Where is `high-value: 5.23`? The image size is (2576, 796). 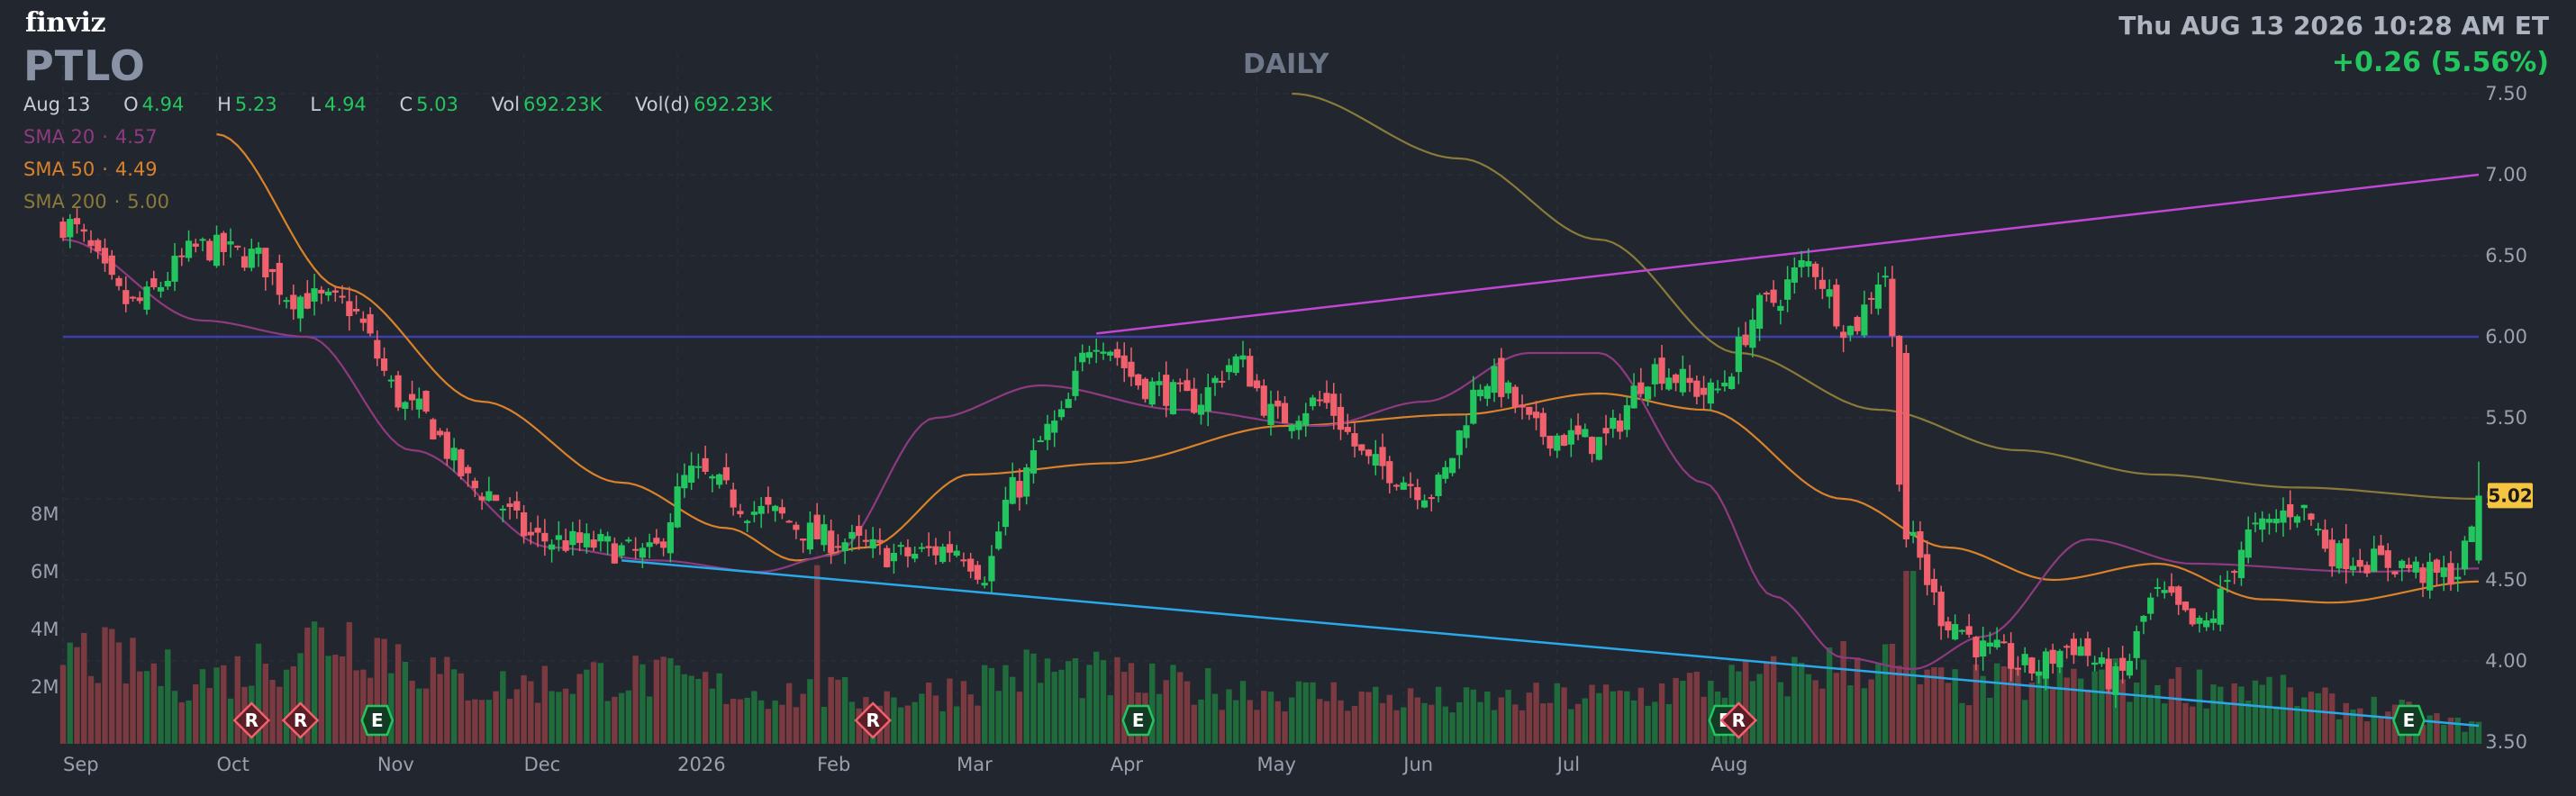
high-value: 5.23 is located at coordinates (255, 104).